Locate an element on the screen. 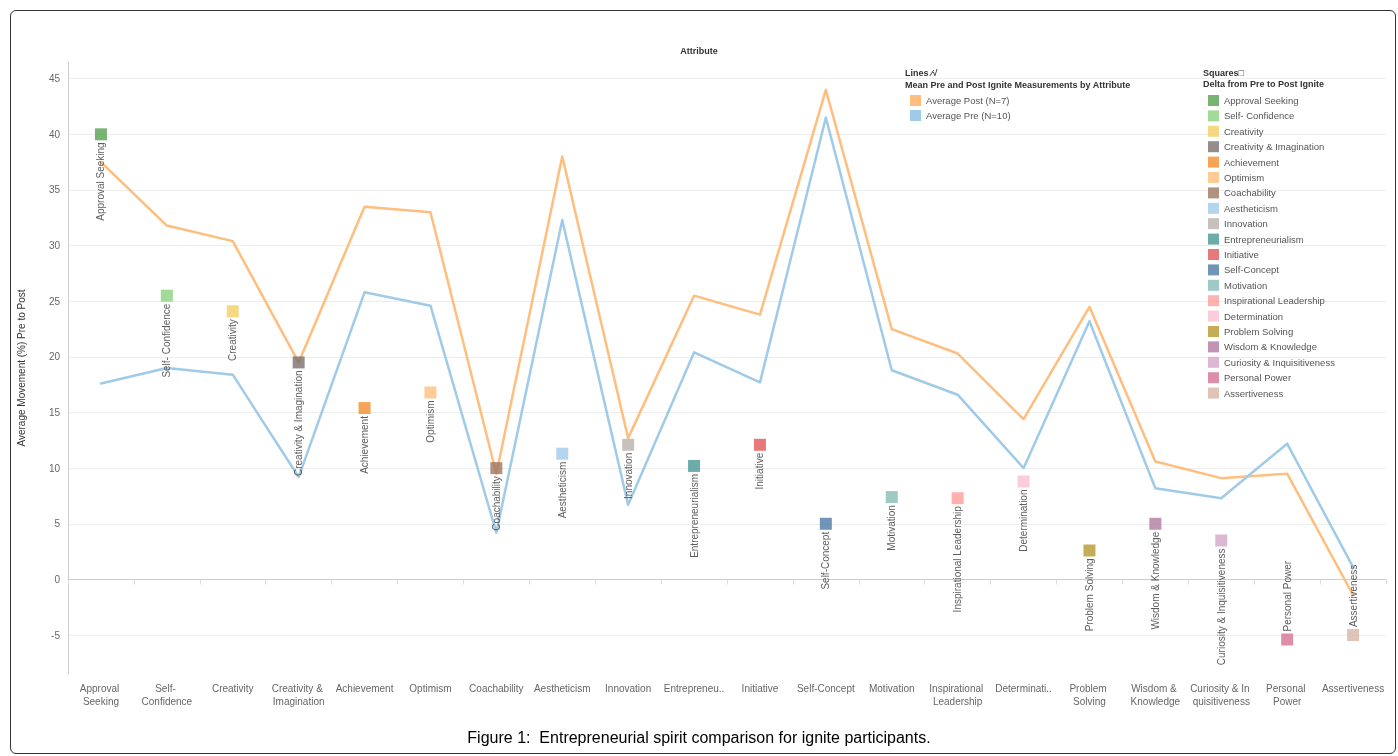 The width and height of the screenshot is (1398, 756). y-tick-label: -5 is located at coordinates (56, 635).